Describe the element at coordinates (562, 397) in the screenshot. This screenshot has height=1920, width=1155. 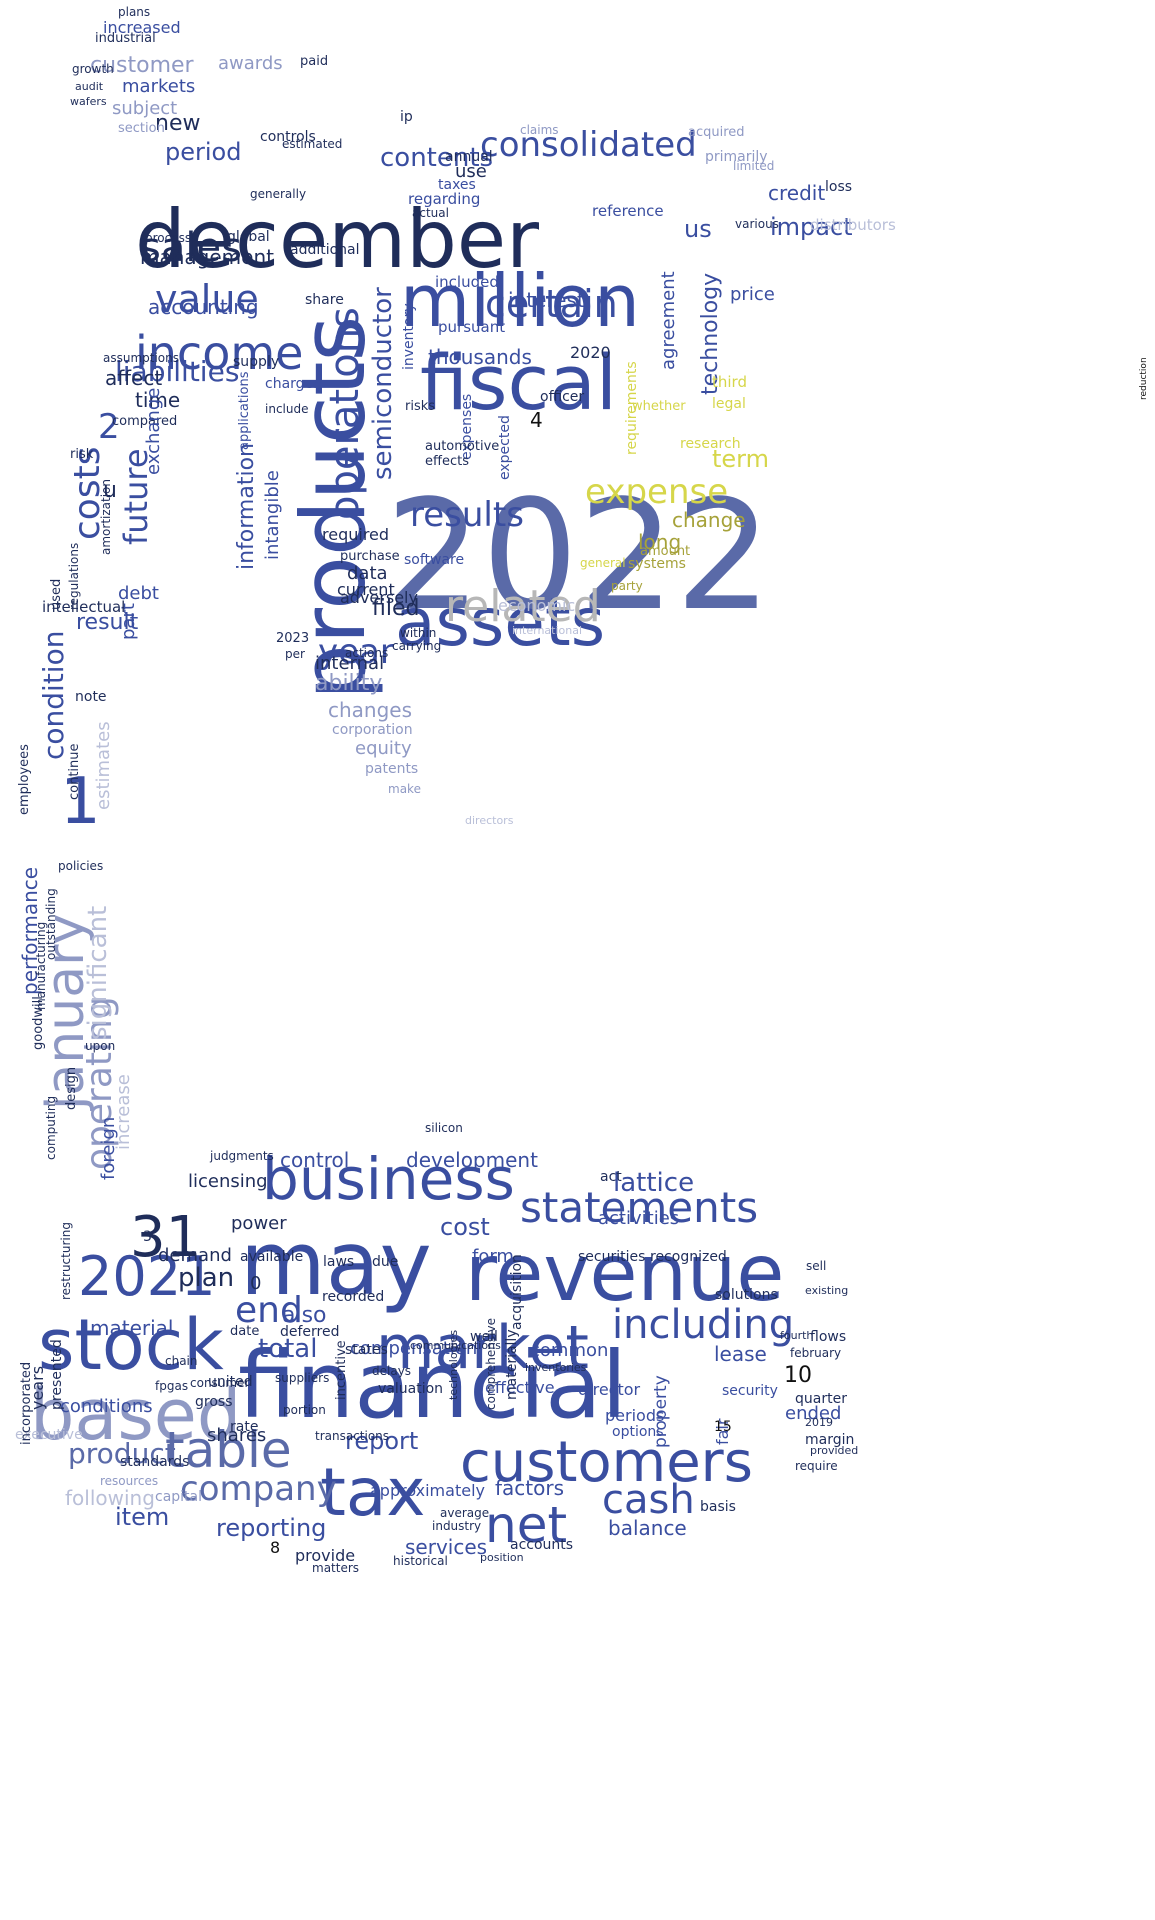
I see `cloud-word-officer: officer` at that location.